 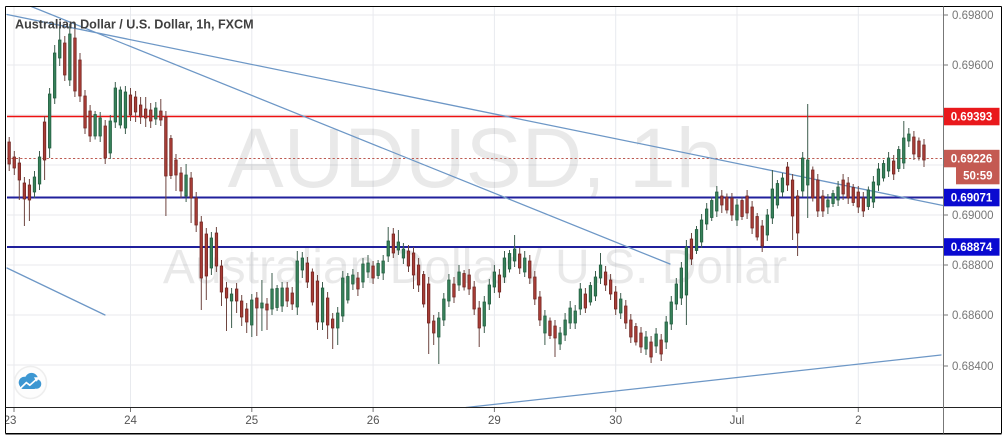 What do you see at coordinates (494, 421) in the screenshot?
I see `svg-text: 29` at bounding box center [494, 421].